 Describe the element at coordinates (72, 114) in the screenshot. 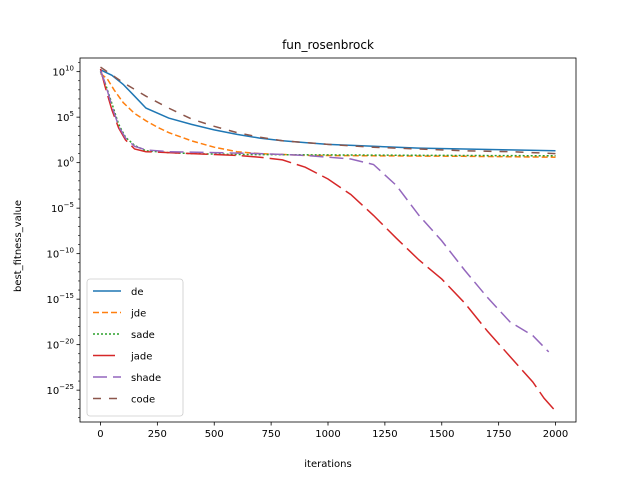

I see `y-tick-exponent: 5` at that location.